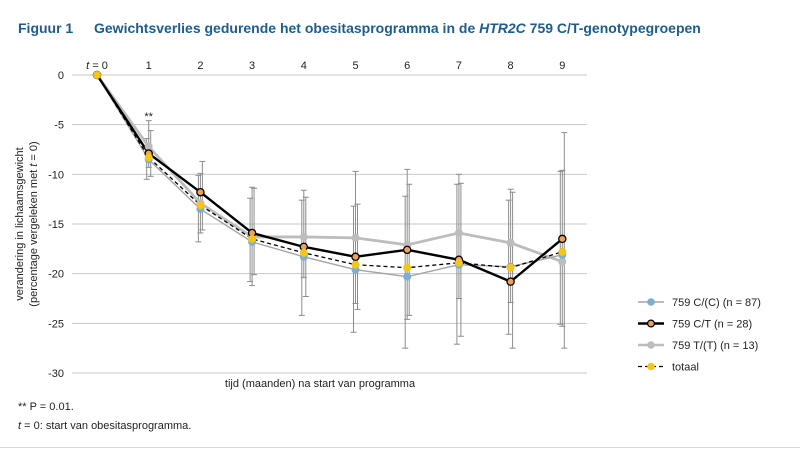 The width and height of the screenshot is (800, 449). I want to click on legend-label: 759 C/(C) (n = 87), so click(716, 303).